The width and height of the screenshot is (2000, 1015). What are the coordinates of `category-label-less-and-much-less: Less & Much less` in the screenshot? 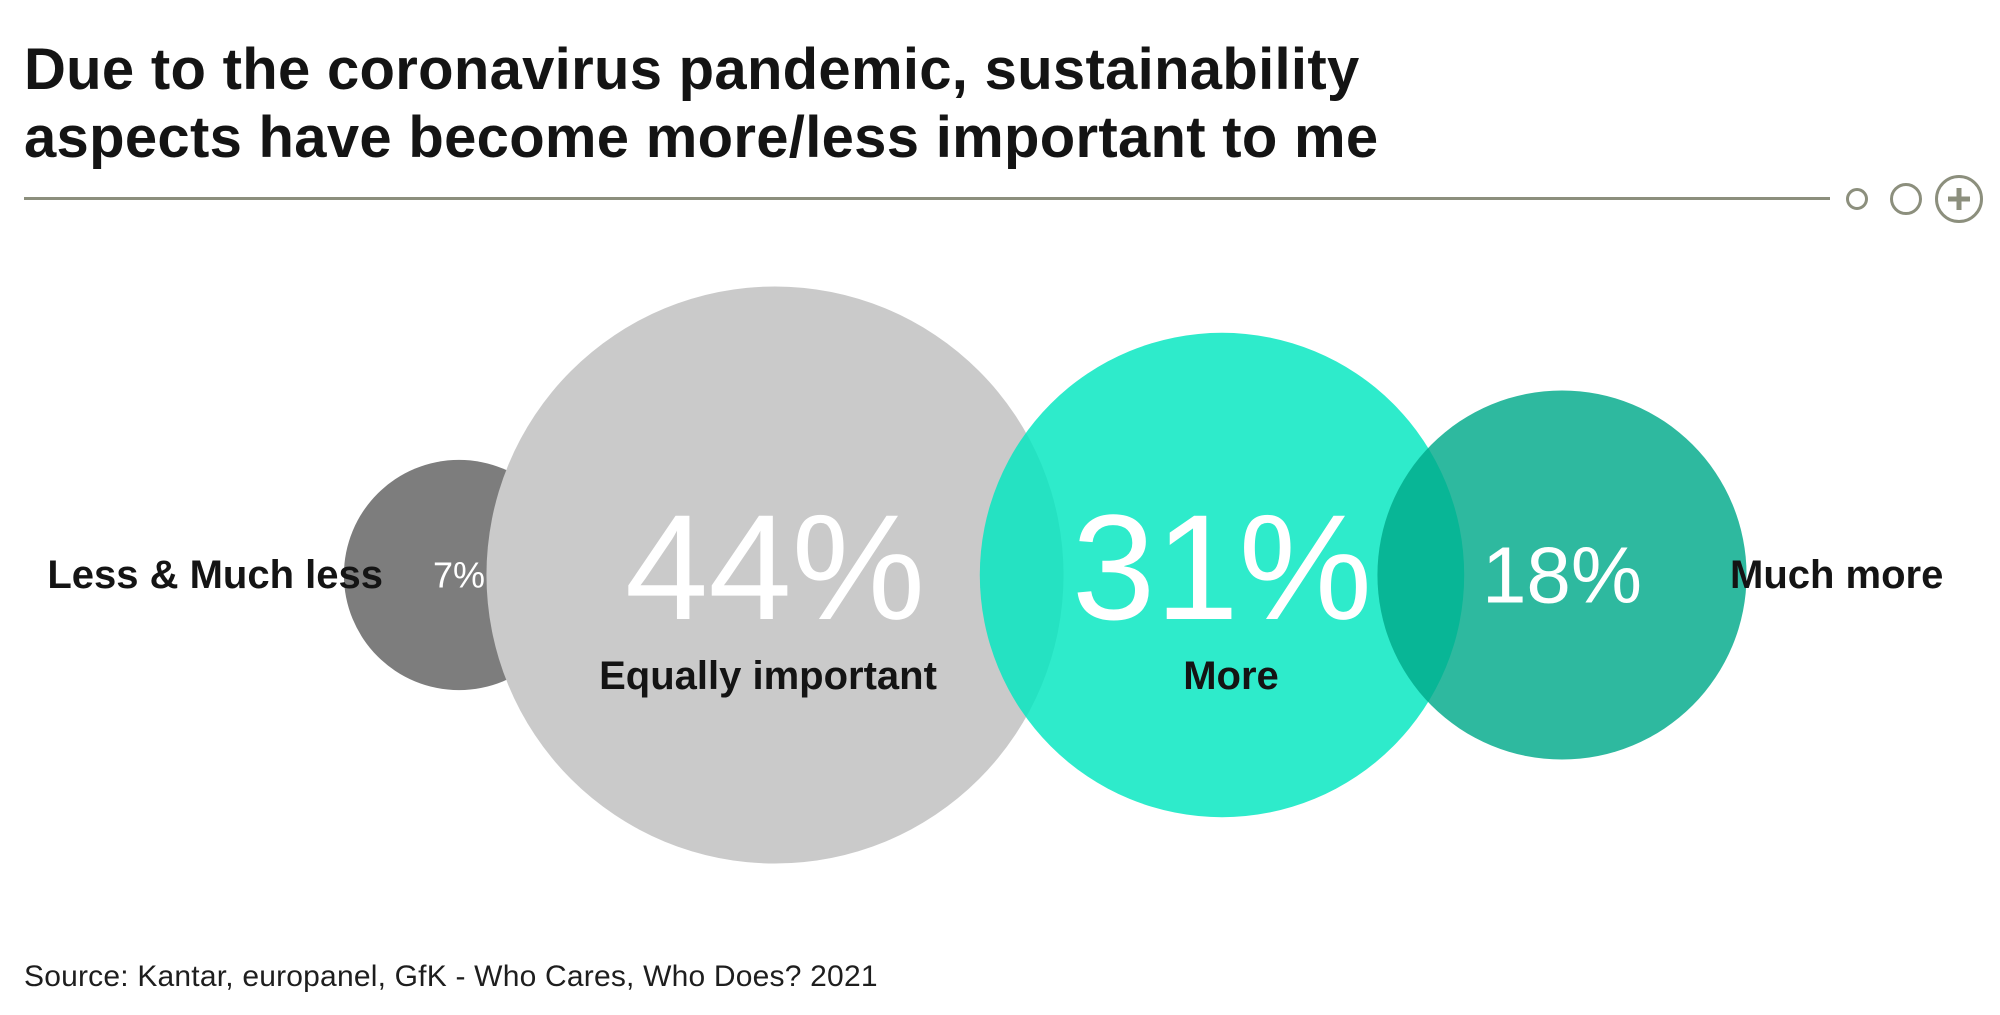 It's located at (215, 575).